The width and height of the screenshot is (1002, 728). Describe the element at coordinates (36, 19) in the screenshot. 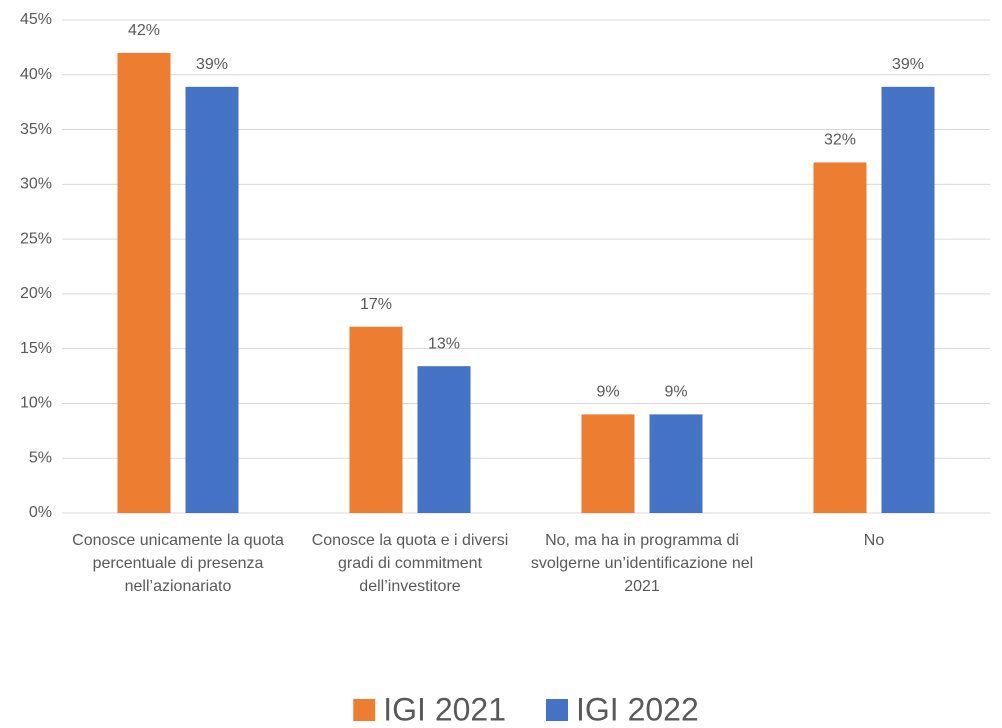

I see `y-tick-label: 45%` at that location.